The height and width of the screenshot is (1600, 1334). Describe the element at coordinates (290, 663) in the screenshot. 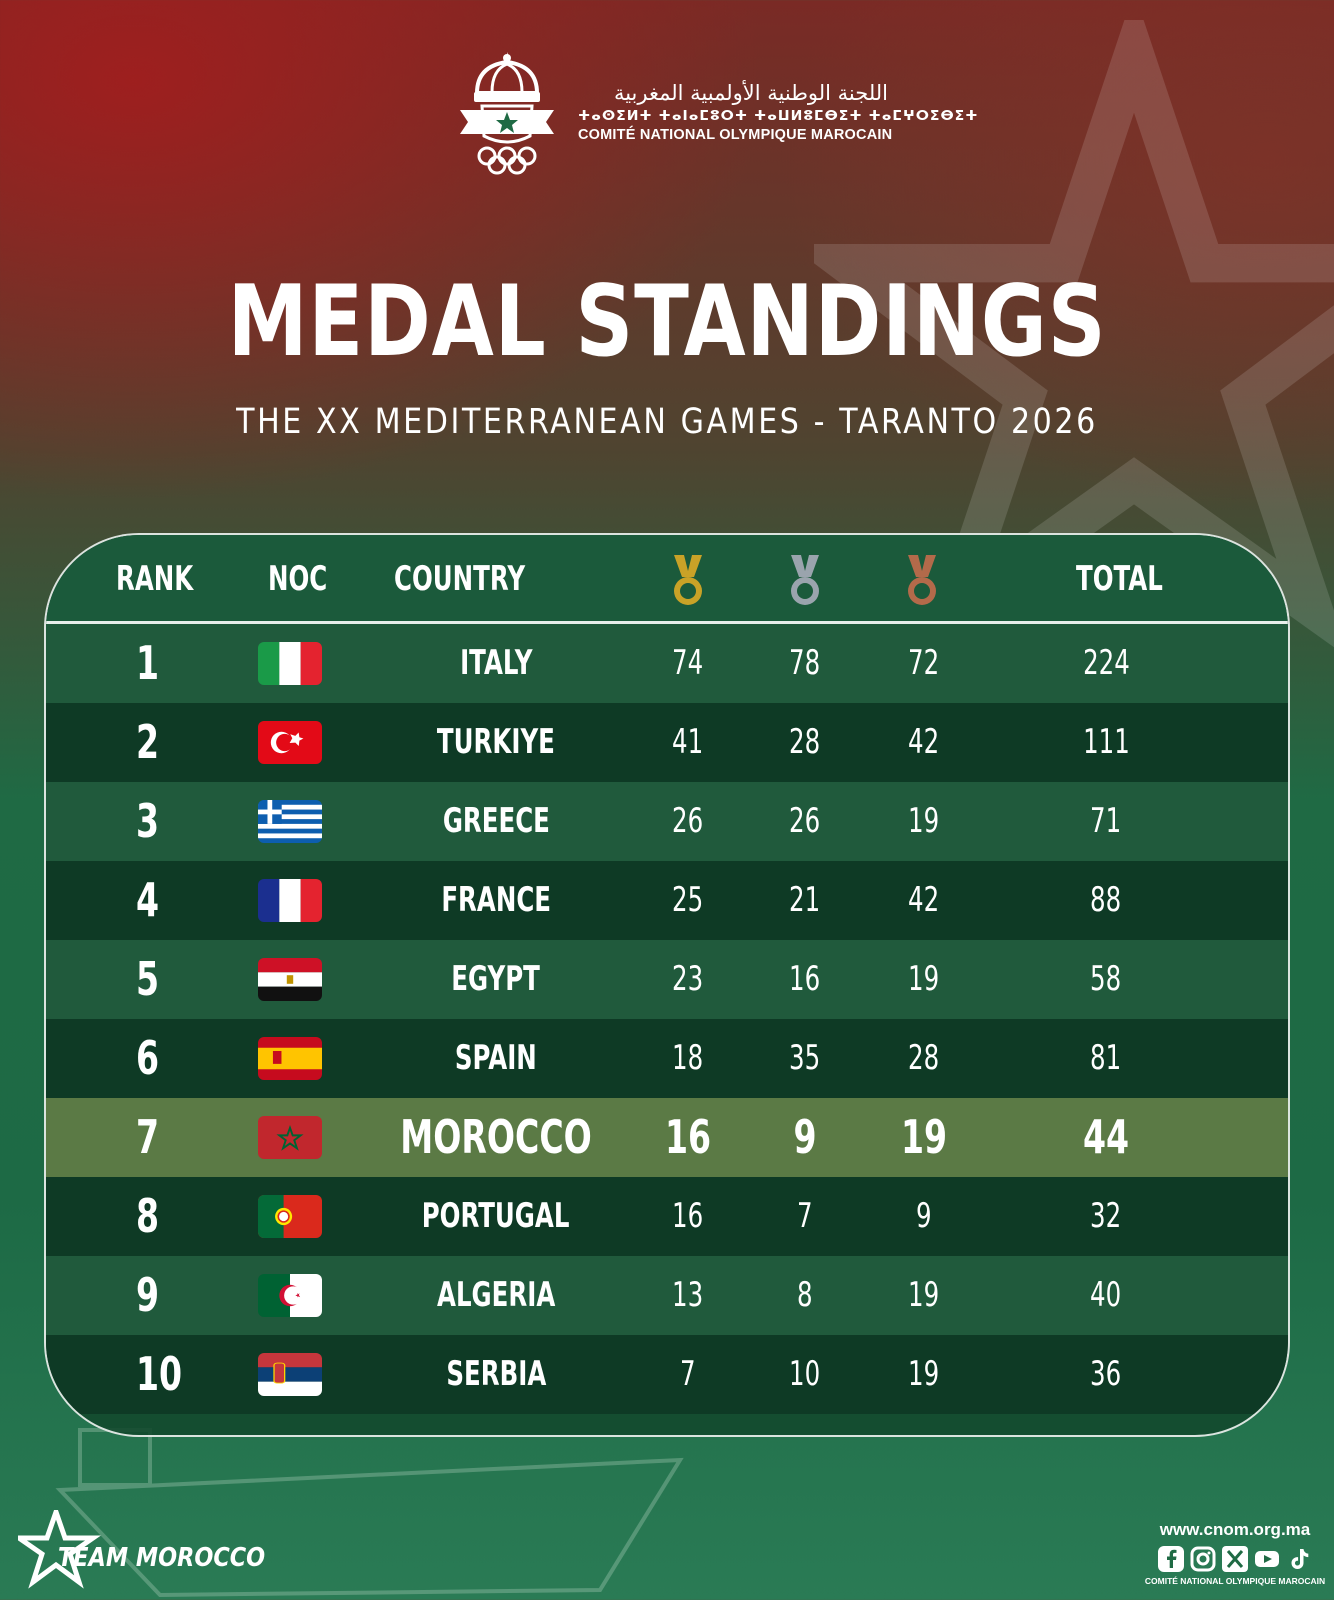

I see `italy-flag-icon` at that location.